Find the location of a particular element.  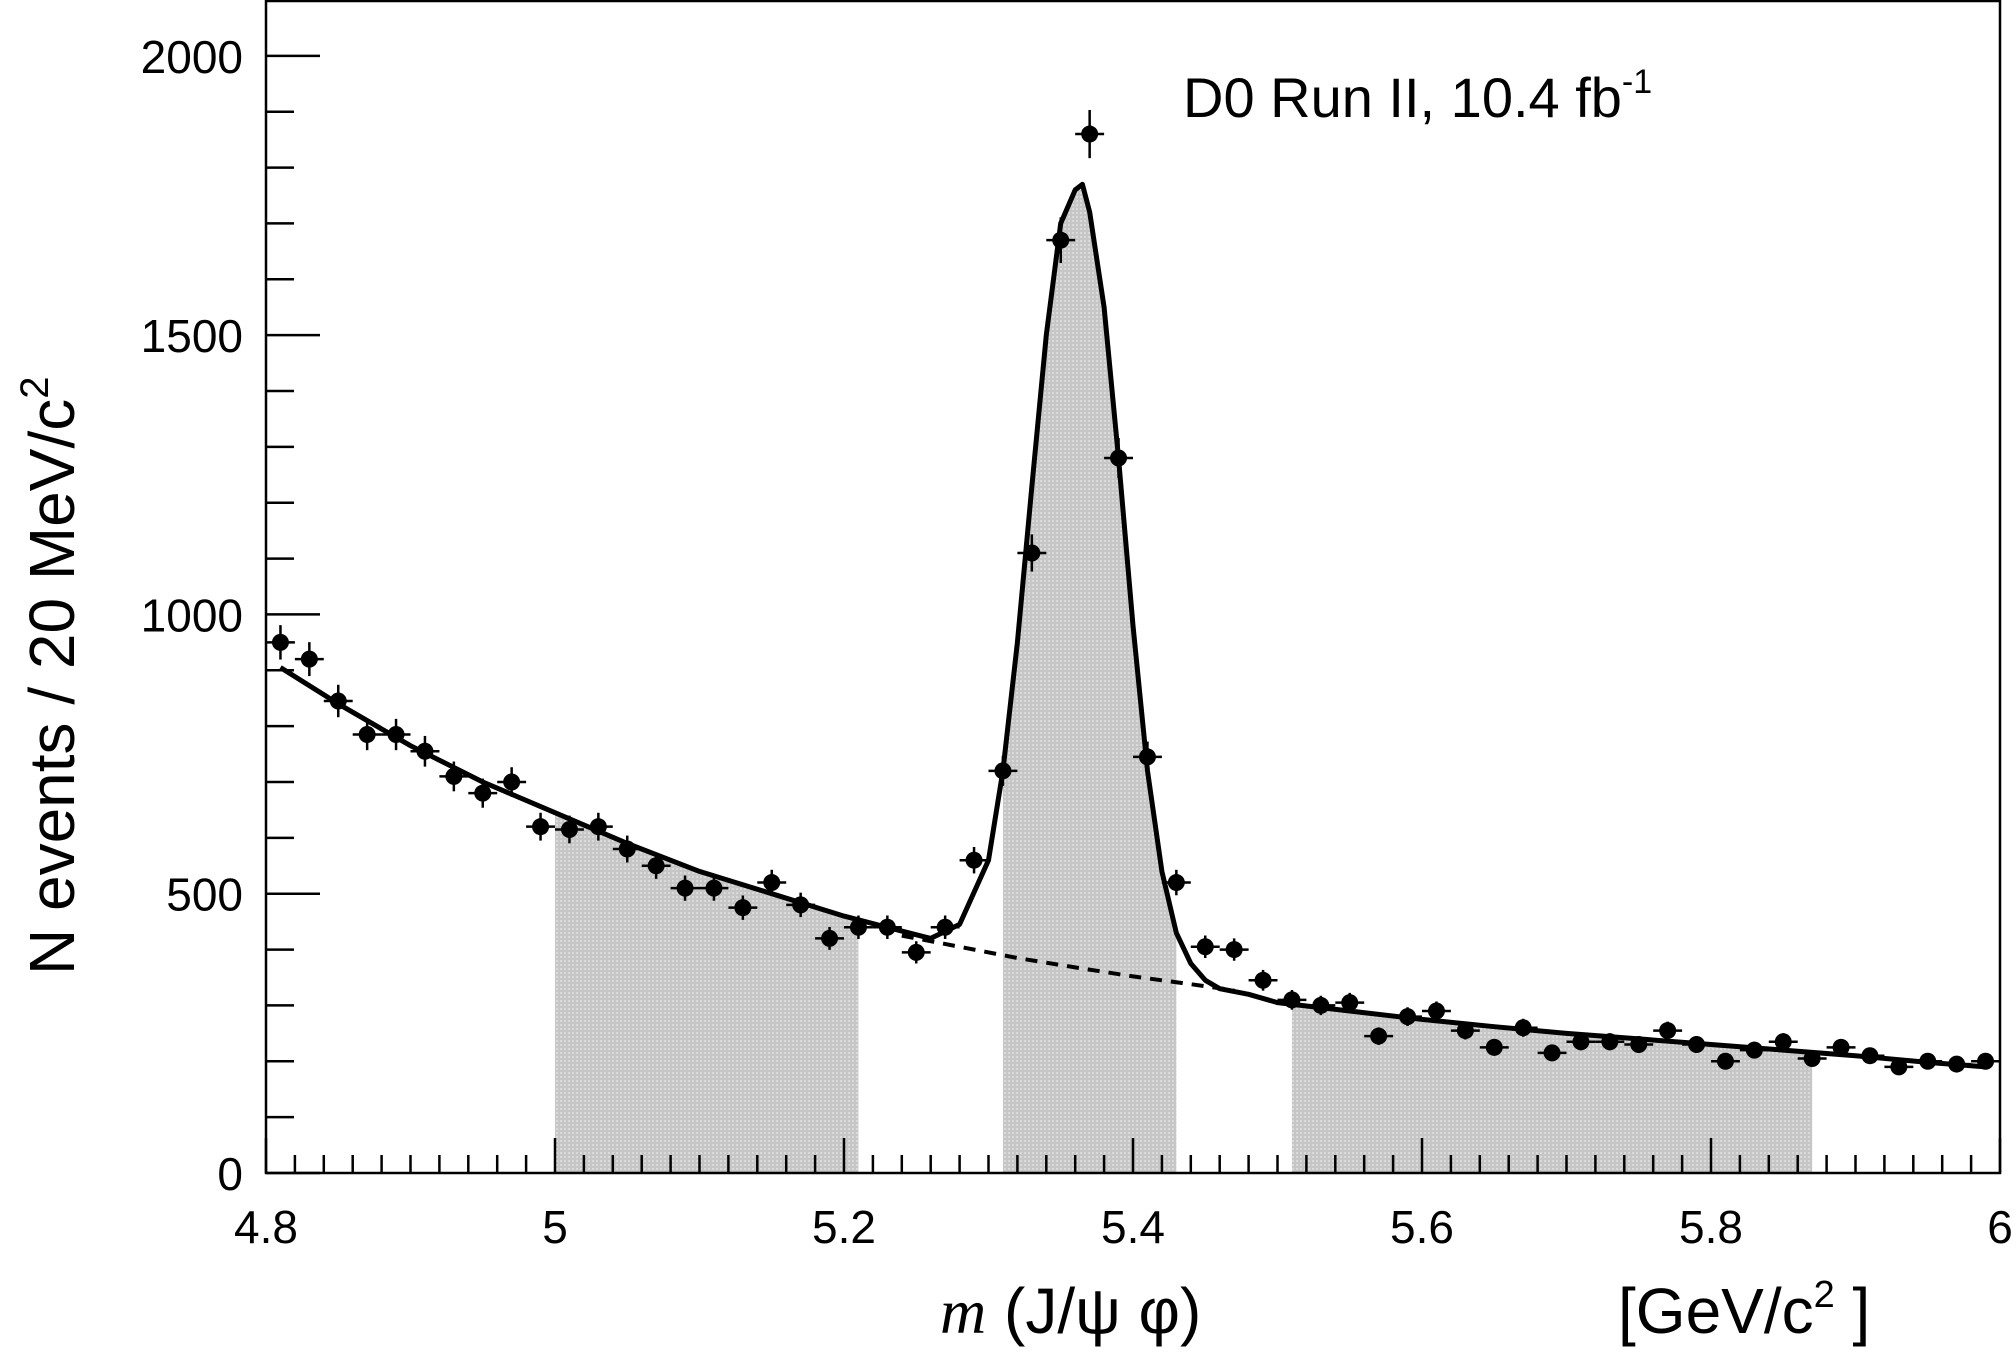

y-tick-label: 0 is located at coordinates (230, 1174).